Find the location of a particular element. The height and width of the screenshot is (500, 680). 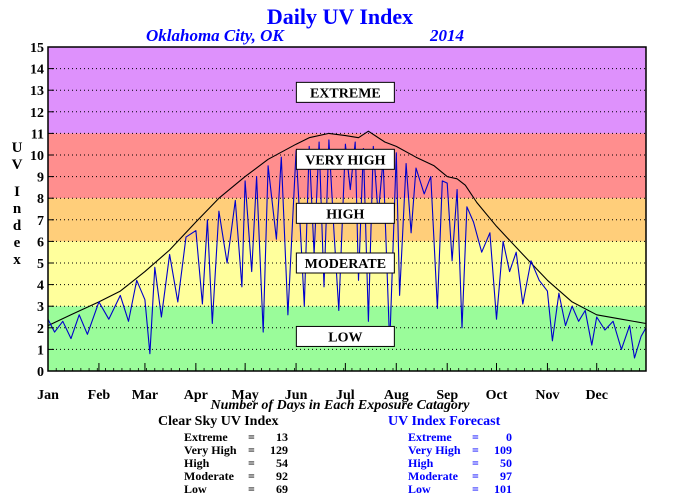

stats-value: 92 is located at coordinates (282, 476).